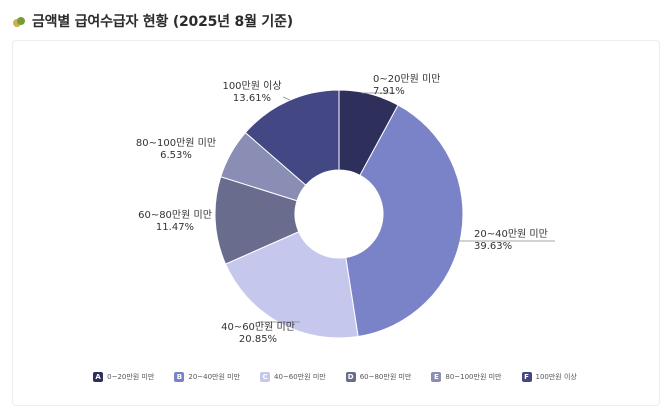 This screenshot has height=411, width=670. What do you see at coordinates (214, 377) in the screenshot?
I see `legend-label: 20~40만원 미만` at bounding box center [214, 377].